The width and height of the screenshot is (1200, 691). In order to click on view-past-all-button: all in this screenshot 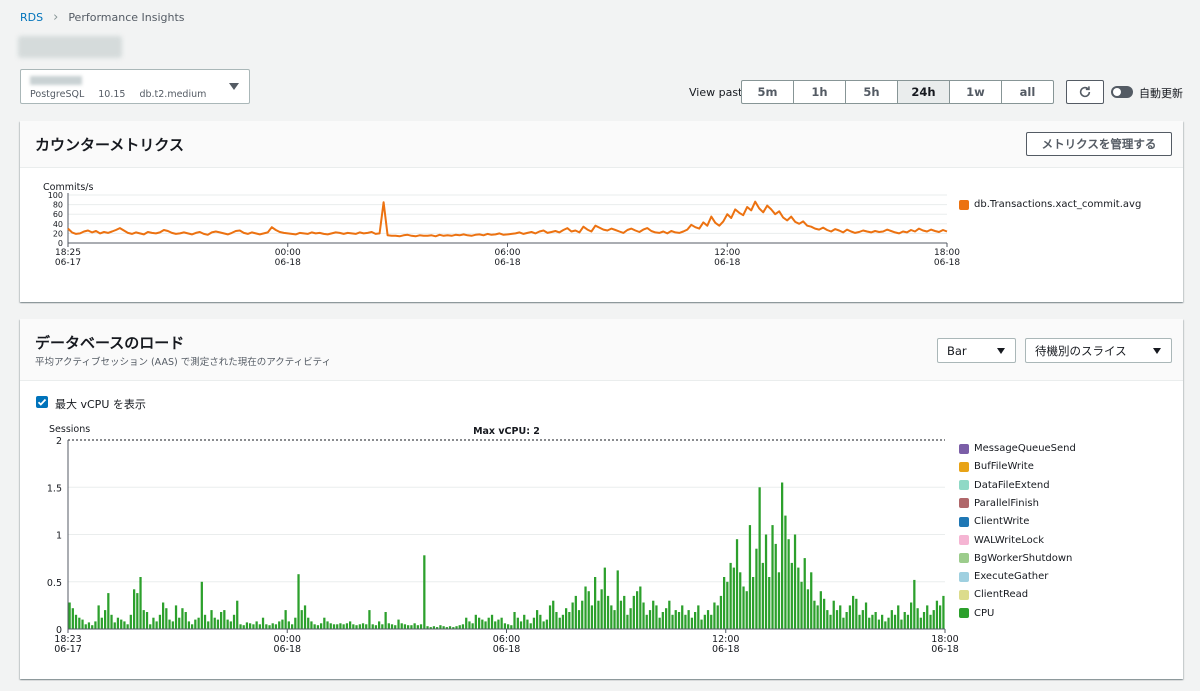, I will do `click(1027, 92)`.